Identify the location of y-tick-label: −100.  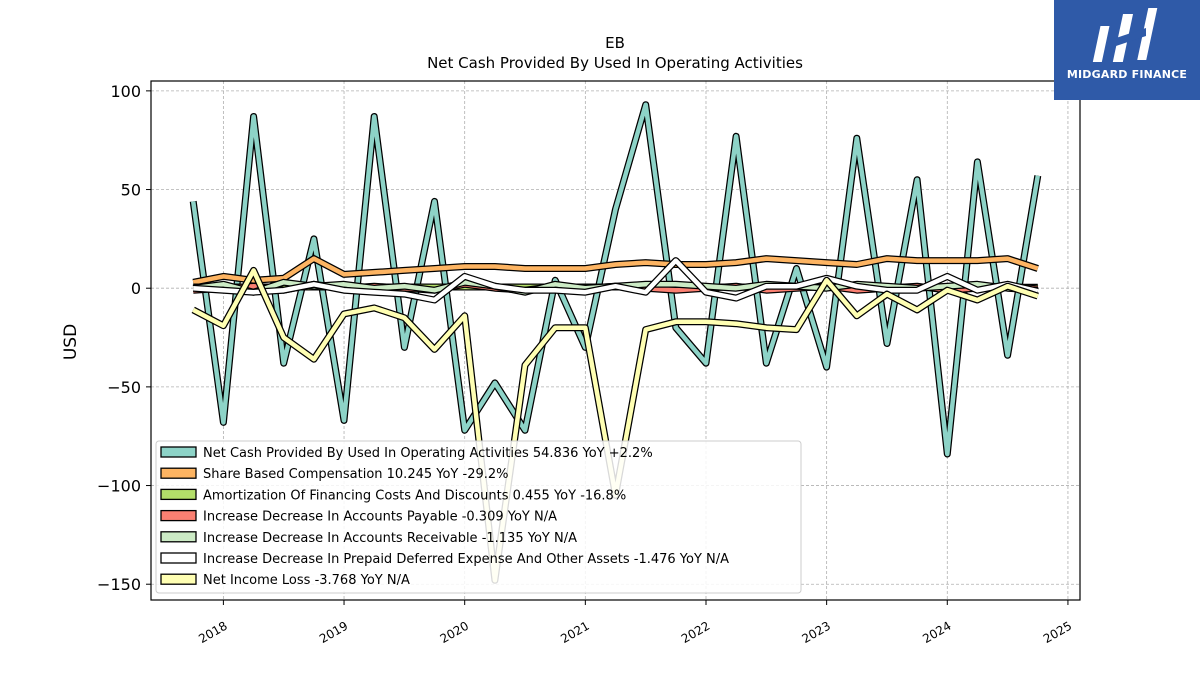
(119, 486).